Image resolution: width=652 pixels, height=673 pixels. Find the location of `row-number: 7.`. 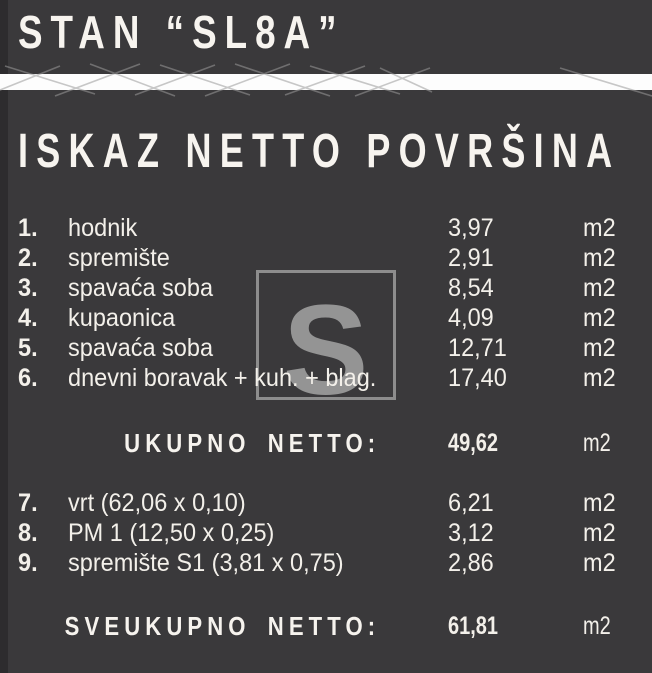

row-number: 7. is located at coordinates (28, 503).